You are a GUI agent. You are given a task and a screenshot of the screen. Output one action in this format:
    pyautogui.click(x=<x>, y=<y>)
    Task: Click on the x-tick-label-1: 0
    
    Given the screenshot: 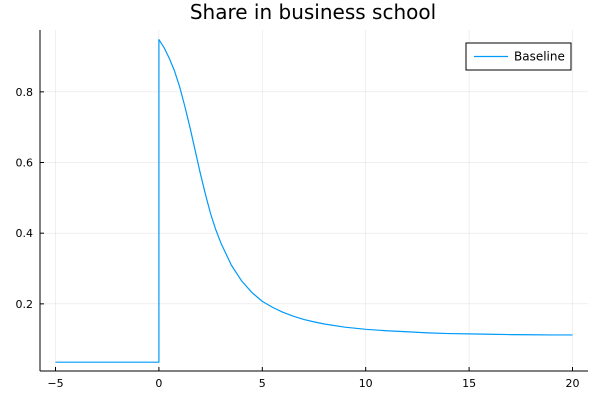 What is the action you would take?
    pyautogui.click(x=158, y=383)
    